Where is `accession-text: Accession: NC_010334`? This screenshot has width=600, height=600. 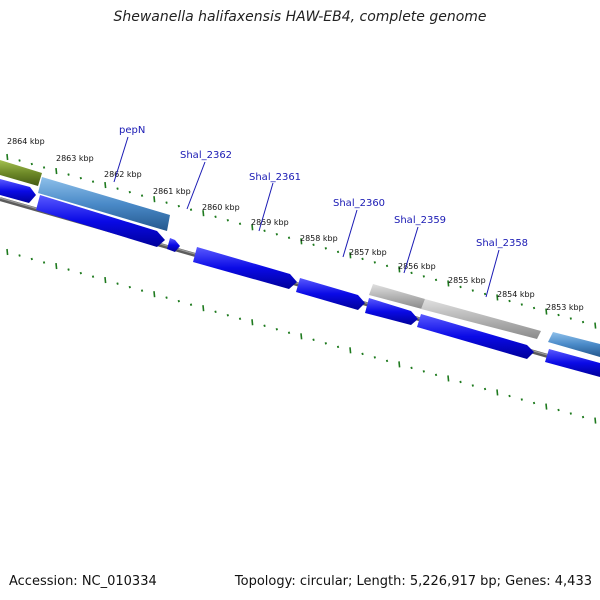
accession-text: Accession: NC_010334 is located at coordinates (83, 581).